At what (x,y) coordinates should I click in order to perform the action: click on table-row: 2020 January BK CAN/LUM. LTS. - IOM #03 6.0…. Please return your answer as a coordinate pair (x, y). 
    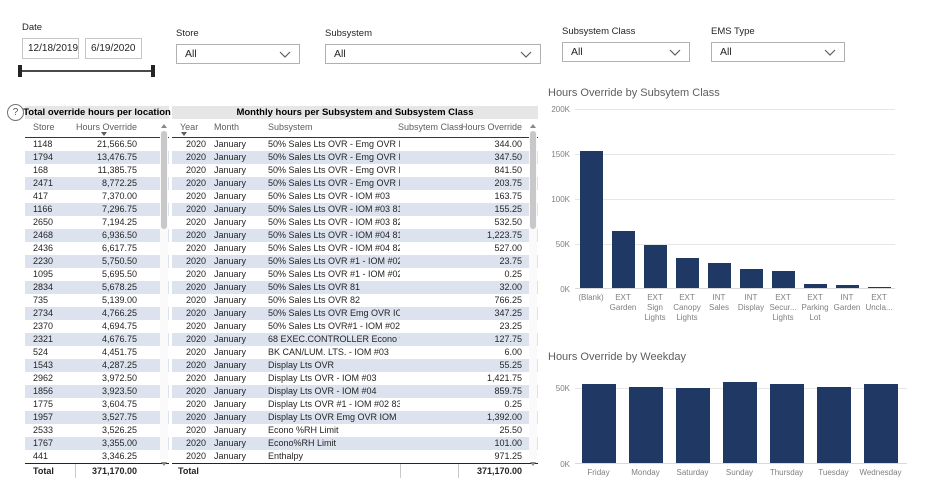
    Looking at the image, I should click on (355, 352).